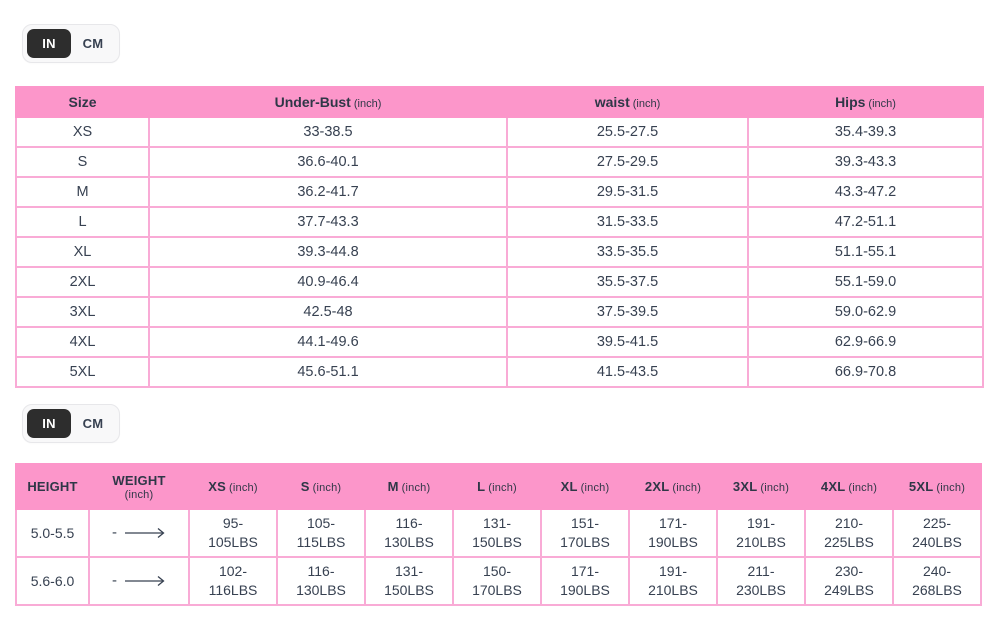 Image resolution: width=999 pixels, height=617 pixels. I want to click on unit-toggle-top: IN CM, so click(71, 43).